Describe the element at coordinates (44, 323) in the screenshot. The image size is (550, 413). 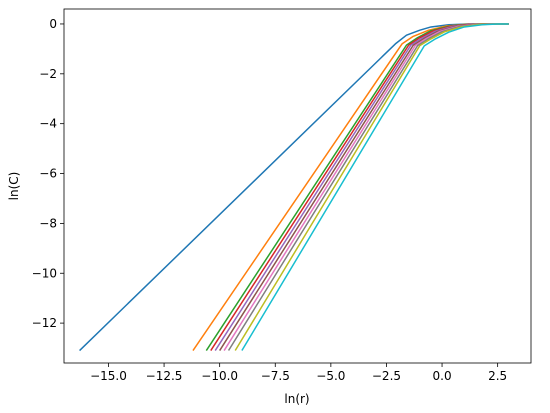
I see `y-tick-label: −12` at that location.